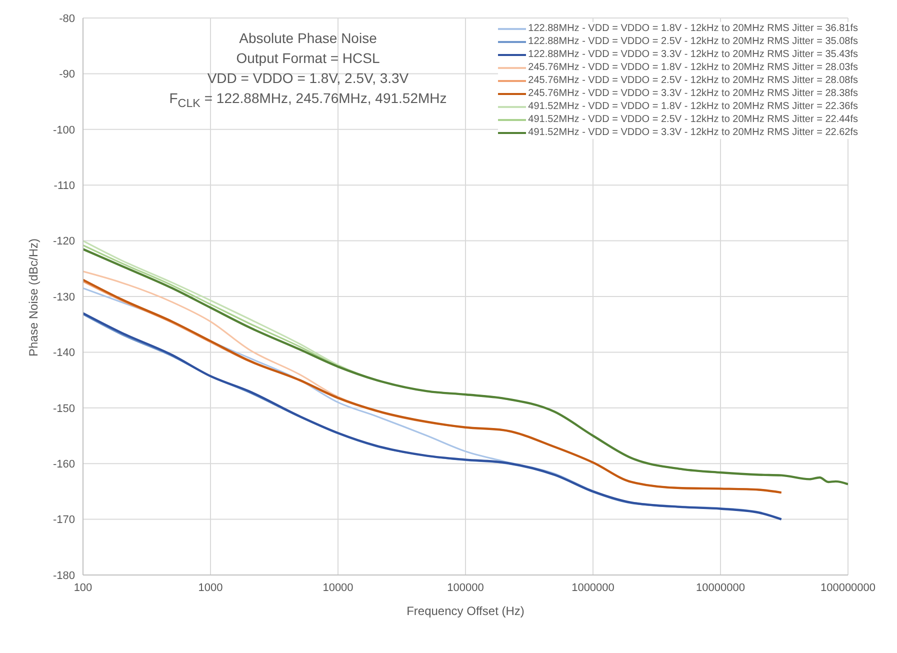 Image resolution: width=897 pixels, height=653 pixels. Describe the element at coordinates (720, 588) in the screenshot. I see `x-tick-label: 10000000` at that location.